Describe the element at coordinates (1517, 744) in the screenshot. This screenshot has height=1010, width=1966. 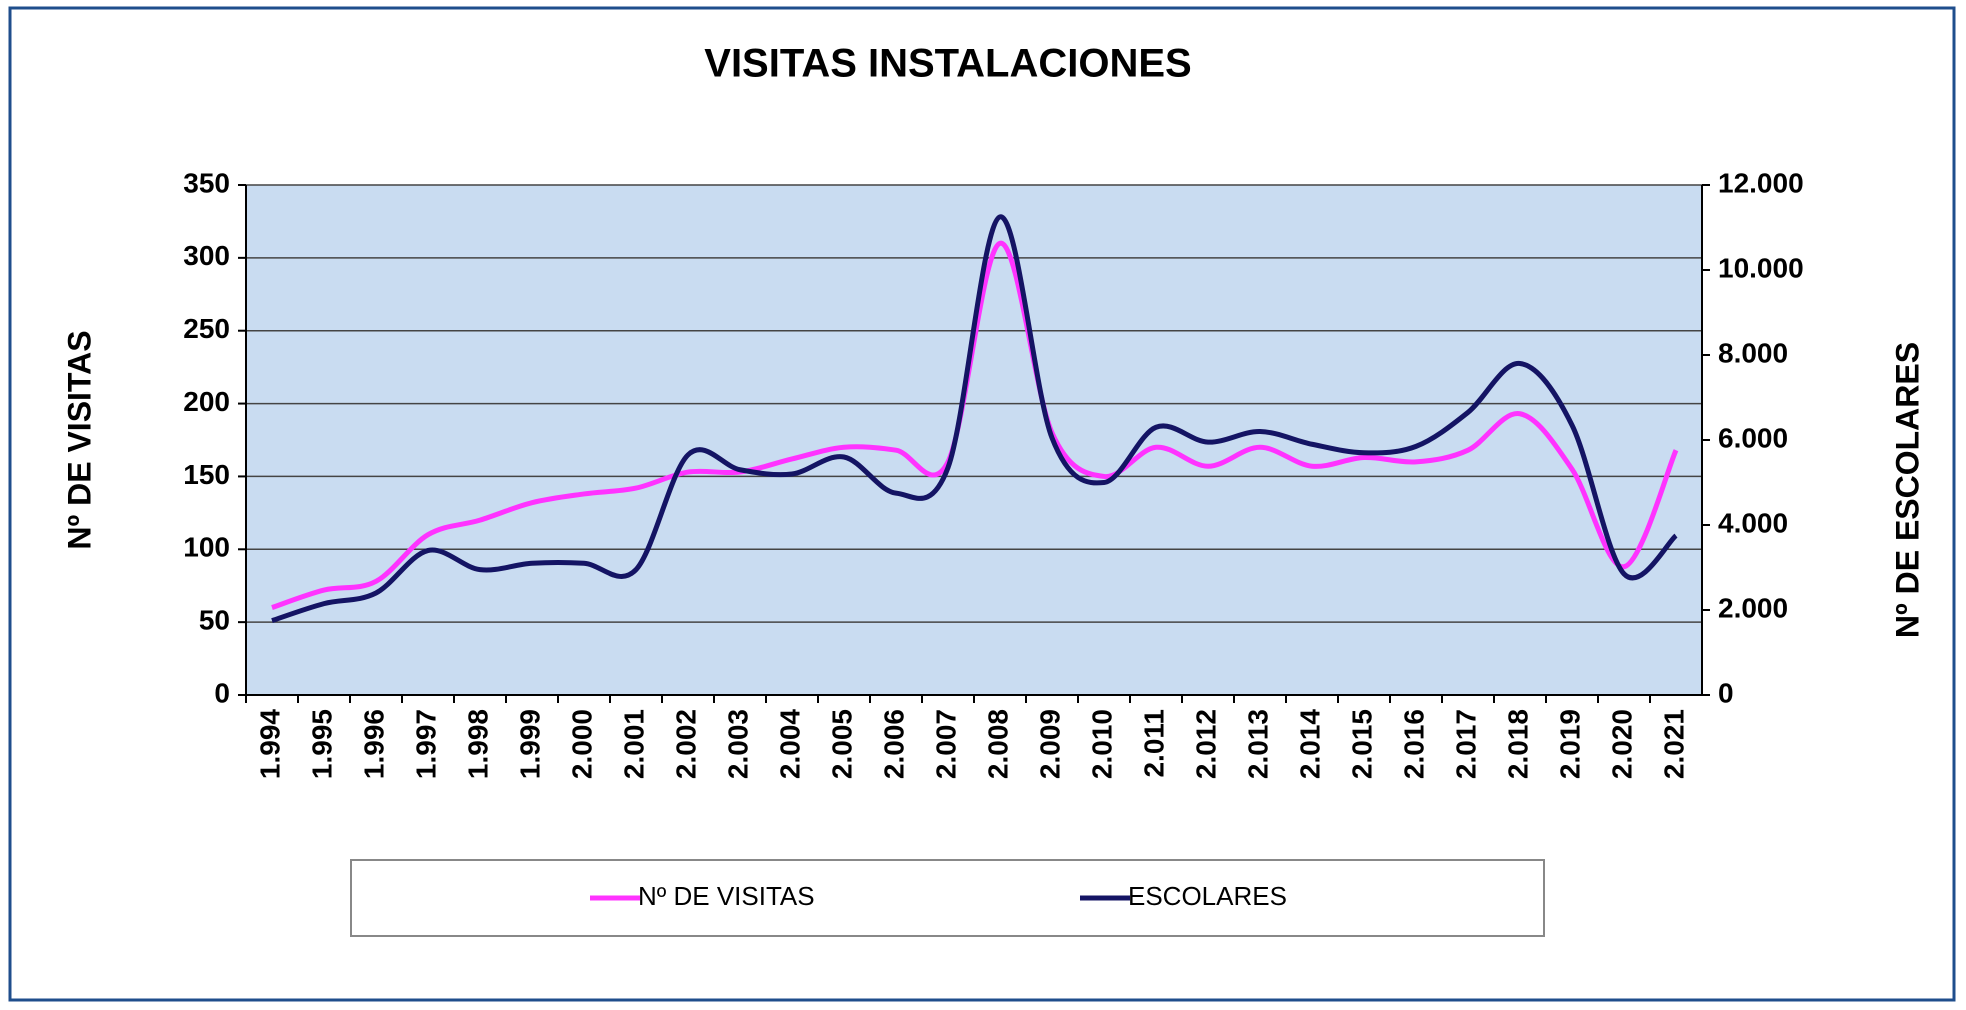
I see `x-tick-label: 2.018` at that location.